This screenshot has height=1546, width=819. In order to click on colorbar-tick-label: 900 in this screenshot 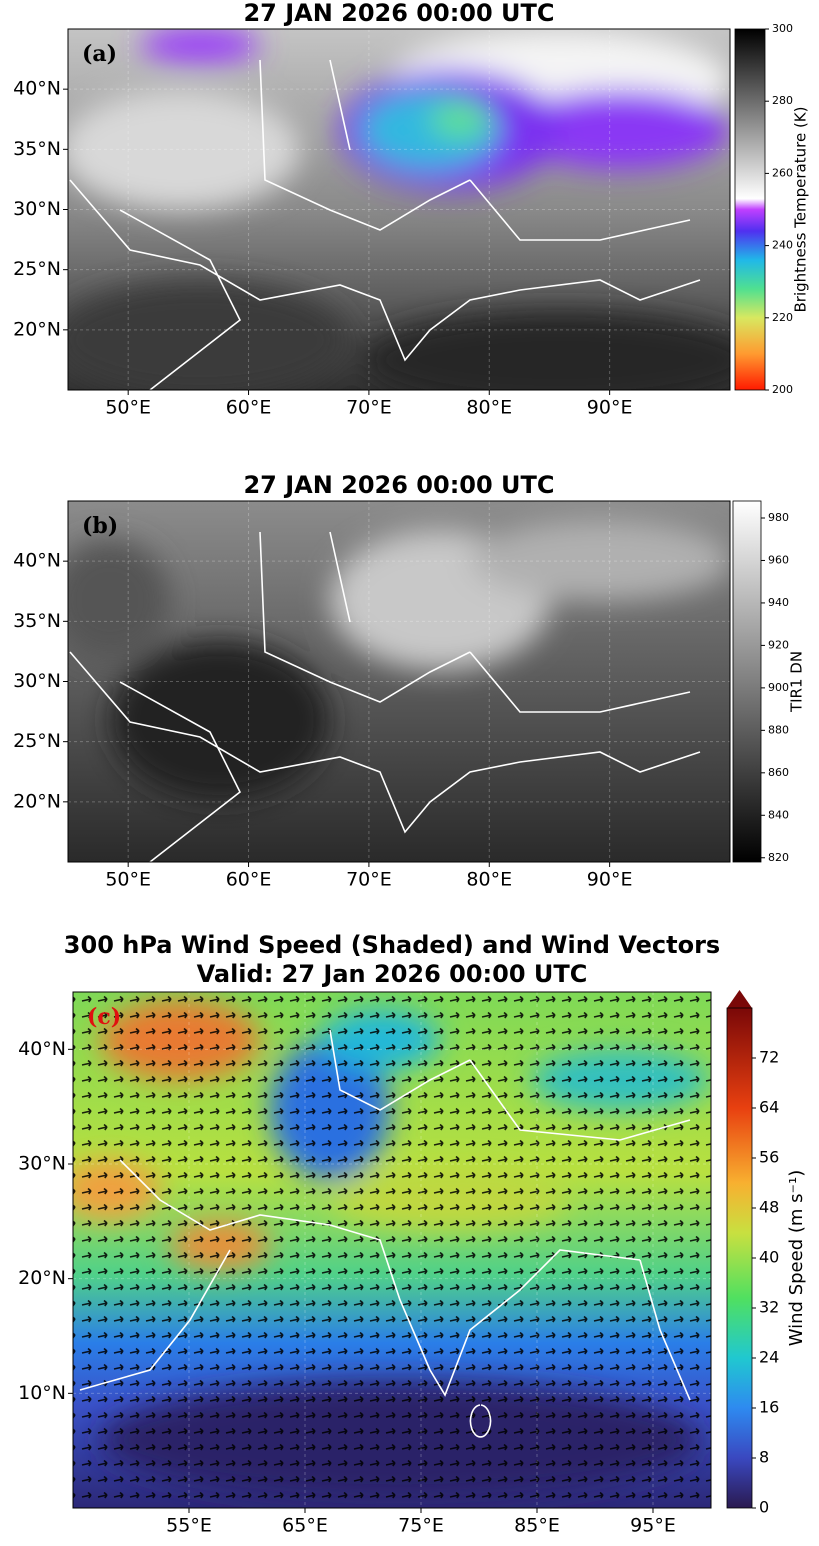, I will do `click(778, 687)`.